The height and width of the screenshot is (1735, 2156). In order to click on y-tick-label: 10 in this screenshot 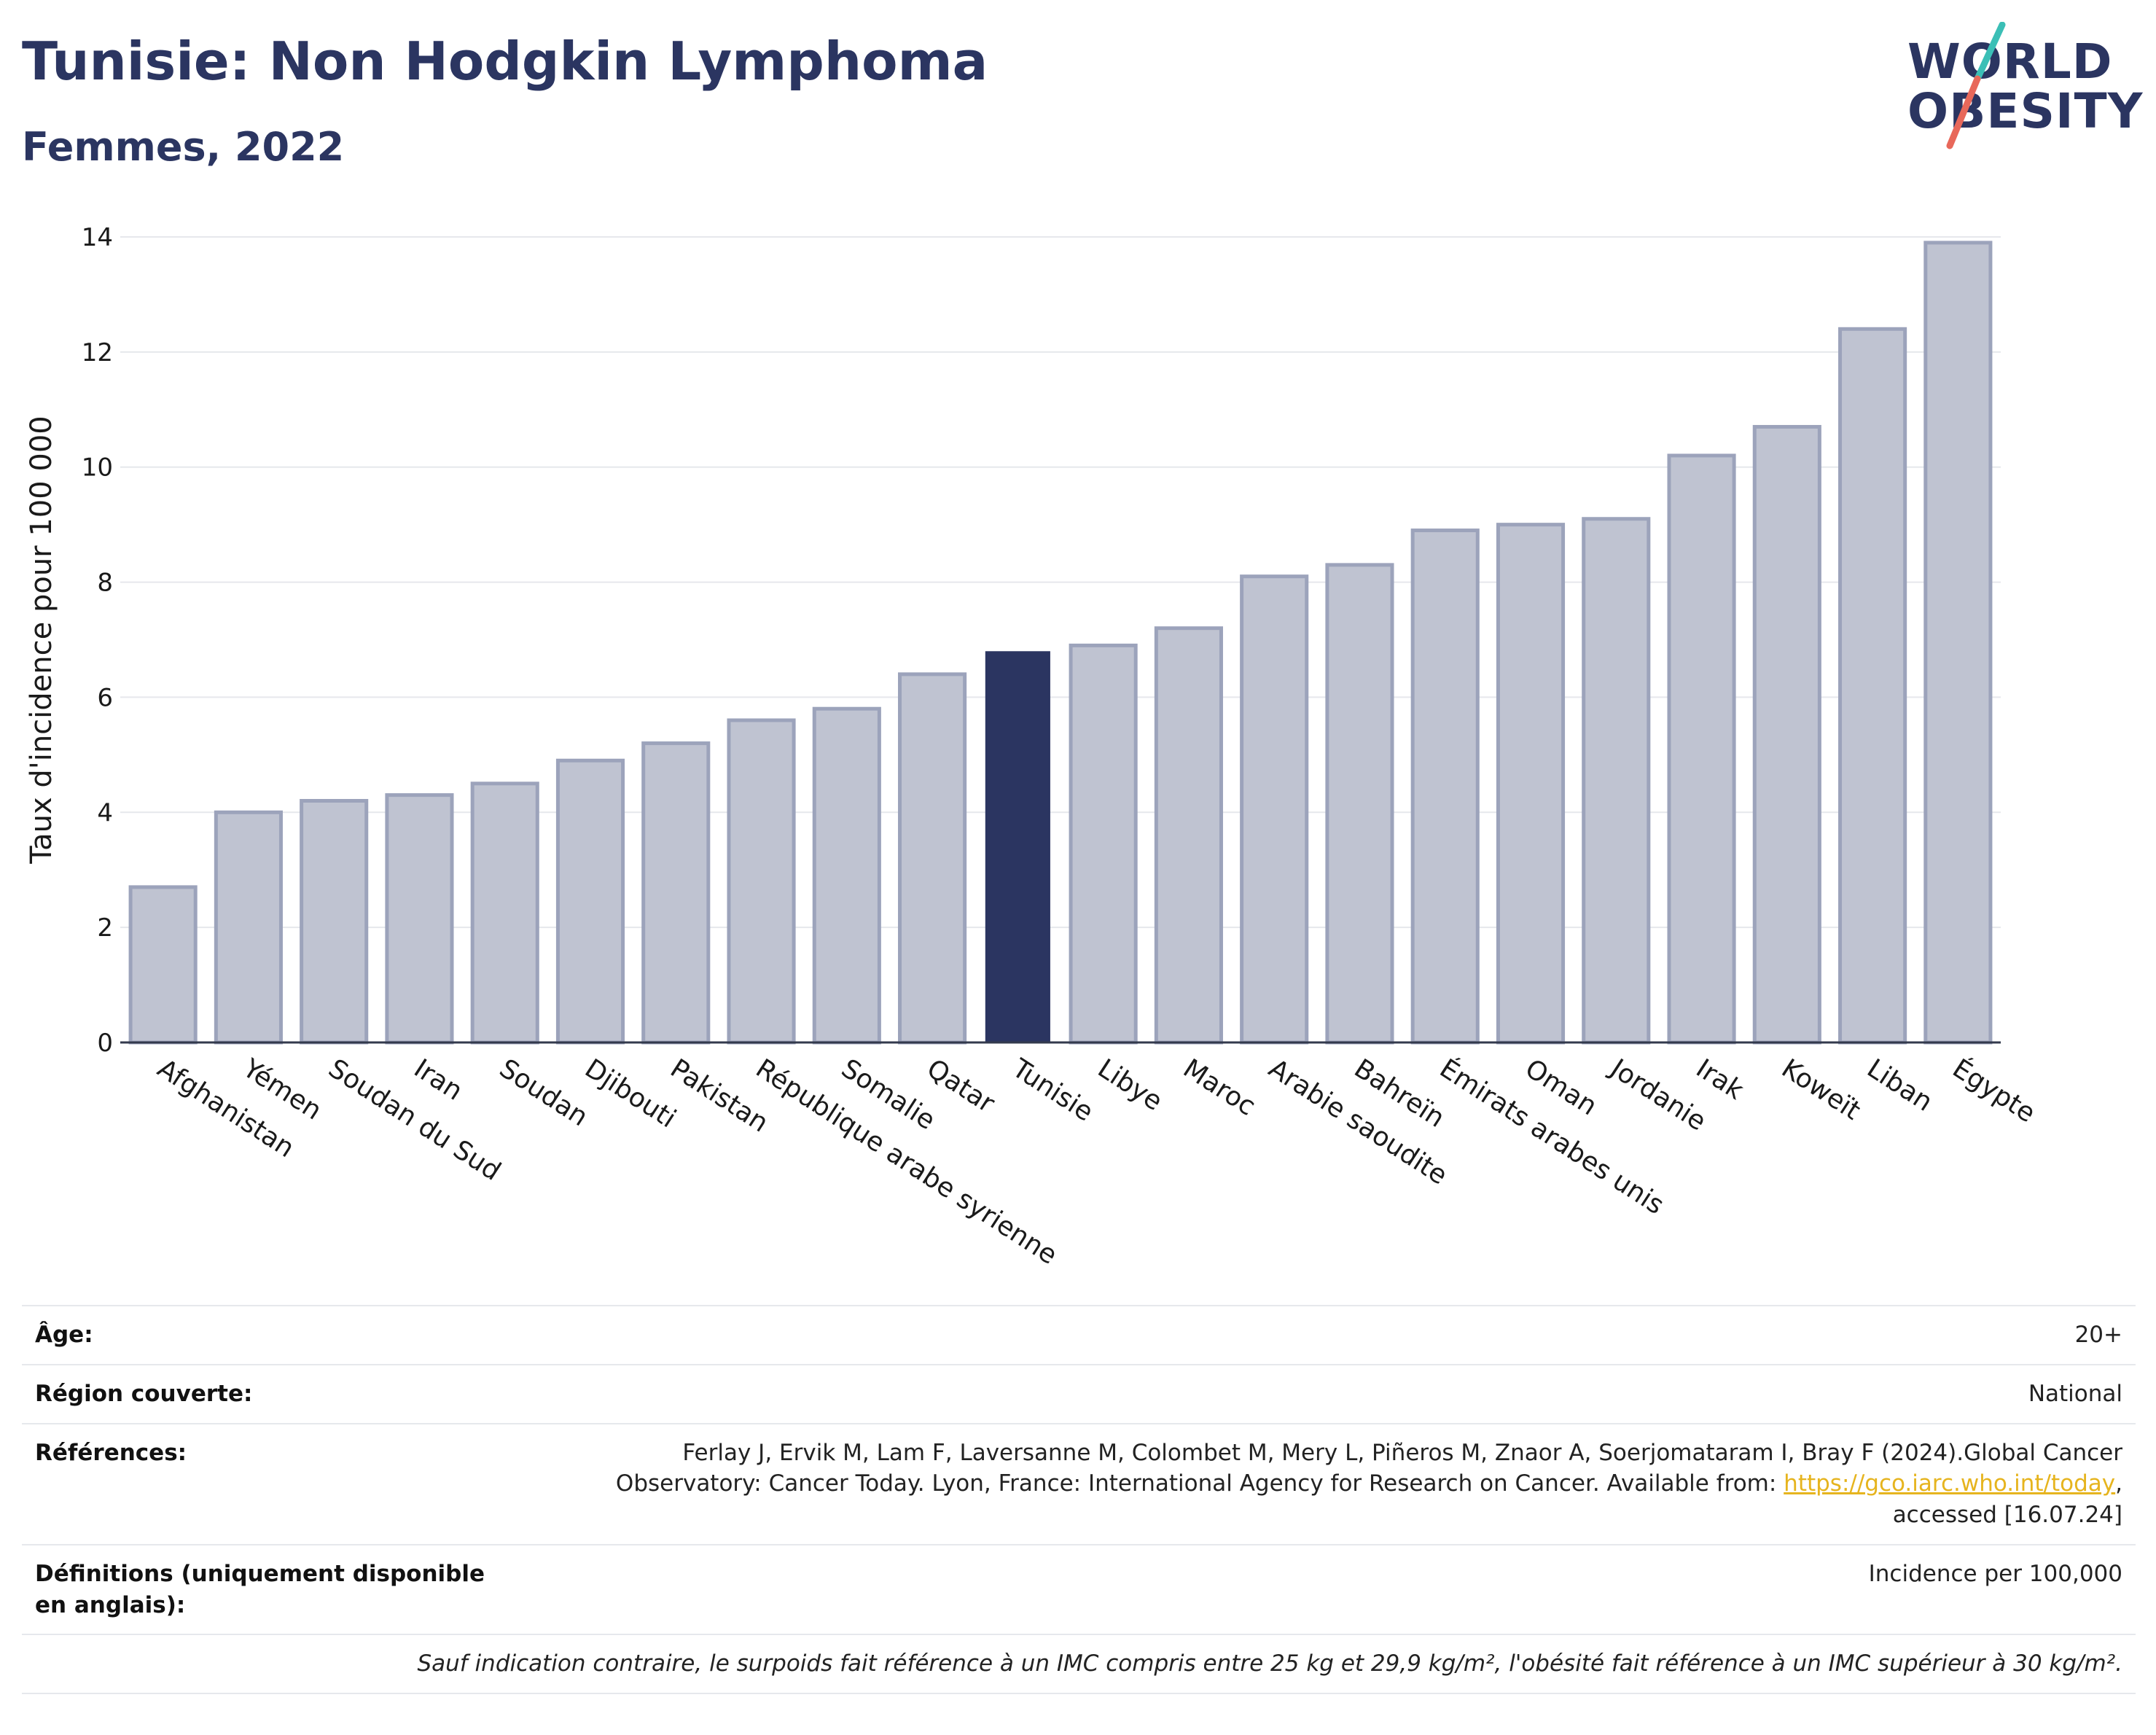, I will do `click(98, 468)`.